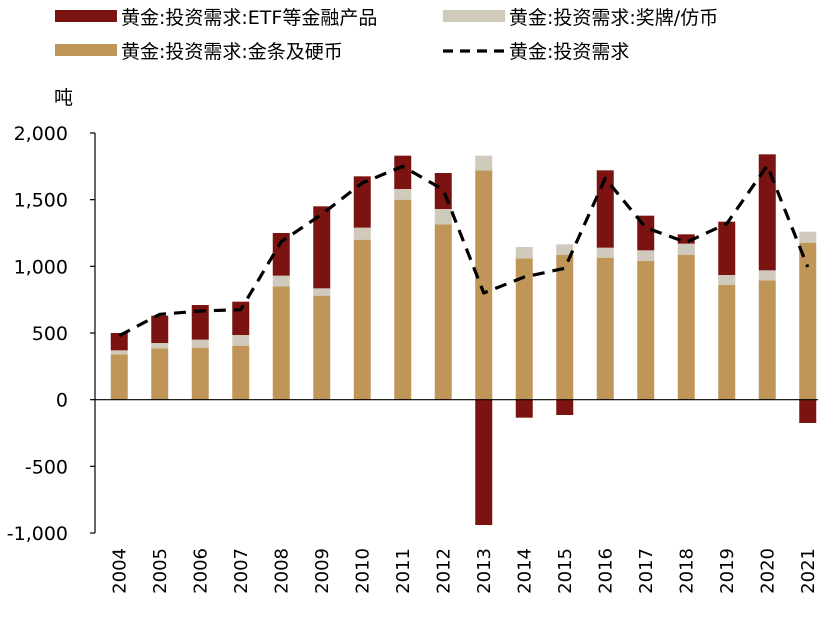  I want to click on x-tick-label-2011: 2011, so click(403, 571).